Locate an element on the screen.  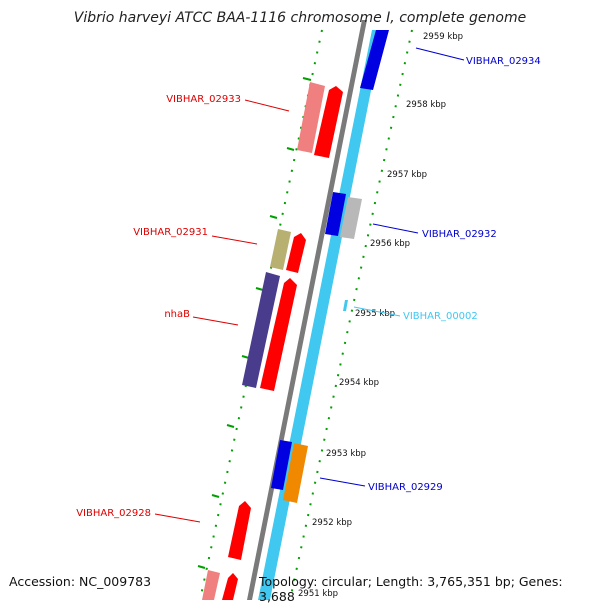
label-nhab: nhaB is located at coordinates (177, 314).